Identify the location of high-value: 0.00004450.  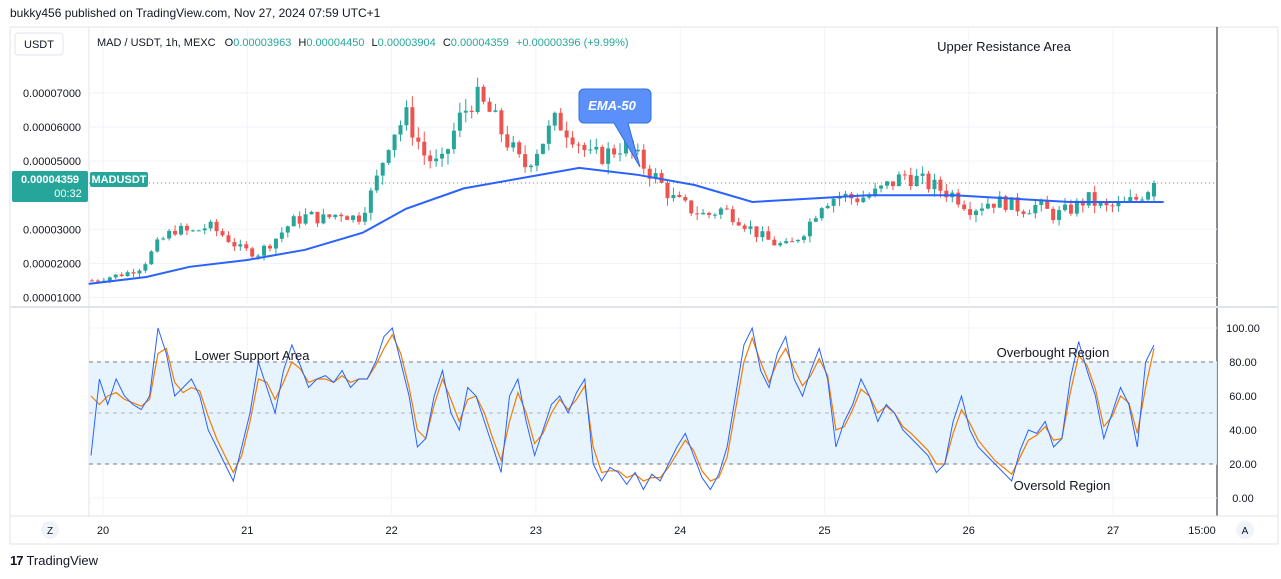
(335, 43).